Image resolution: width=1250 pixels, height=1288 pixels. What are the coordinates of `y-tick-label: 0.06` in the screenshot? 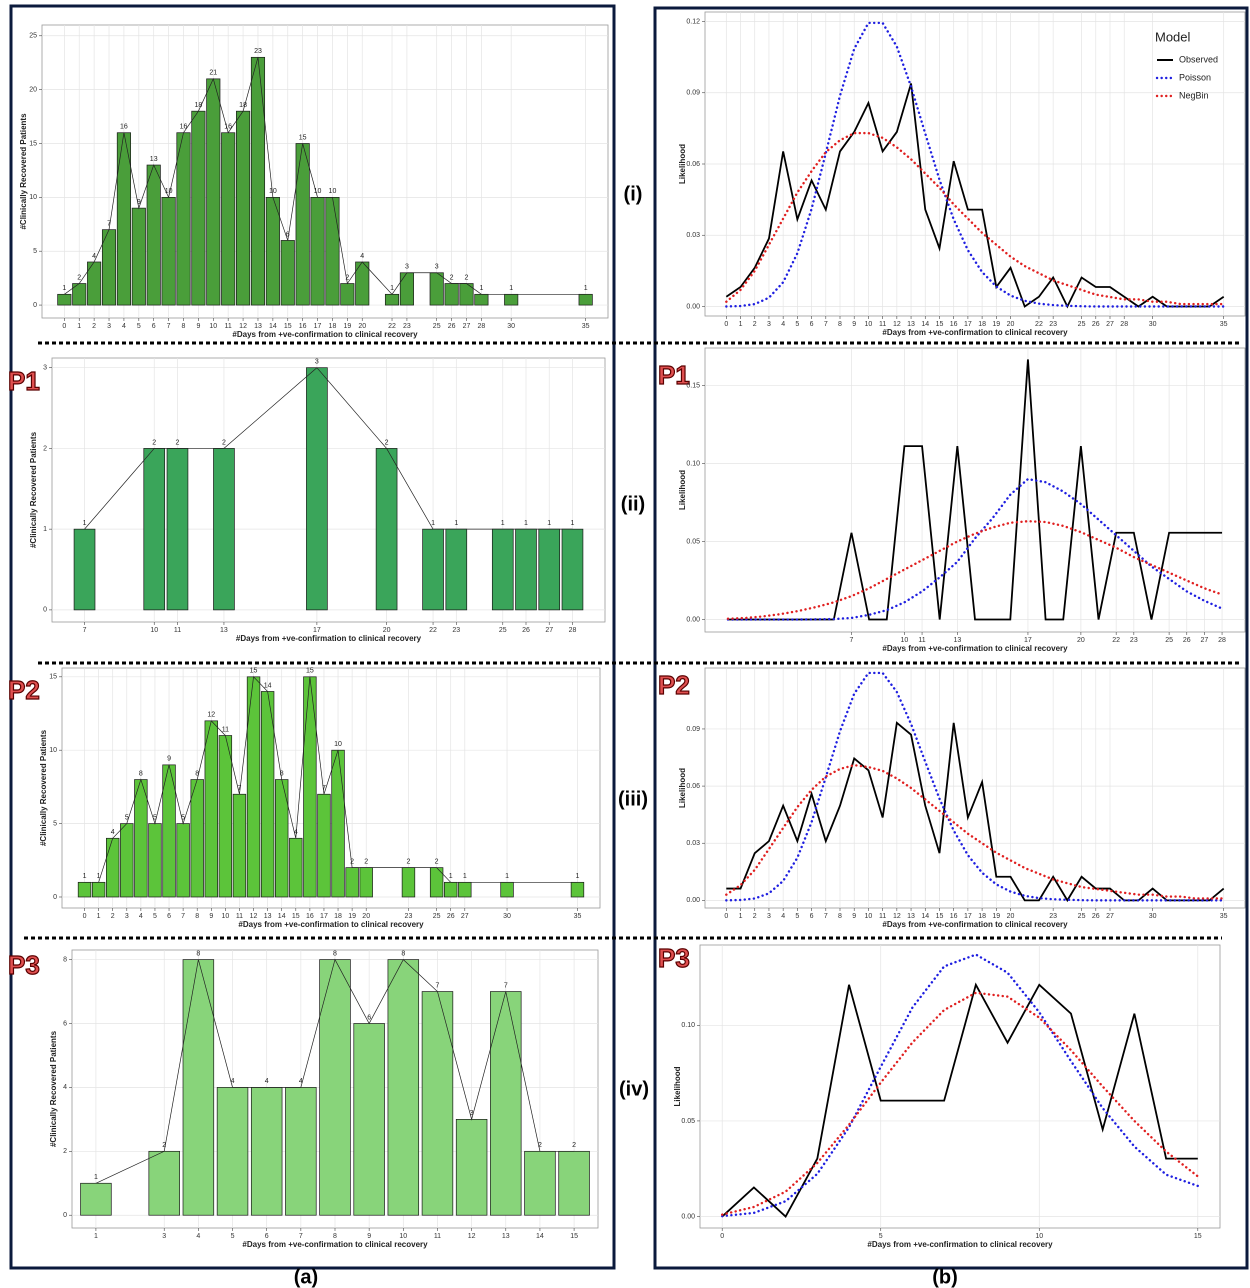 It's located at (693, 164).